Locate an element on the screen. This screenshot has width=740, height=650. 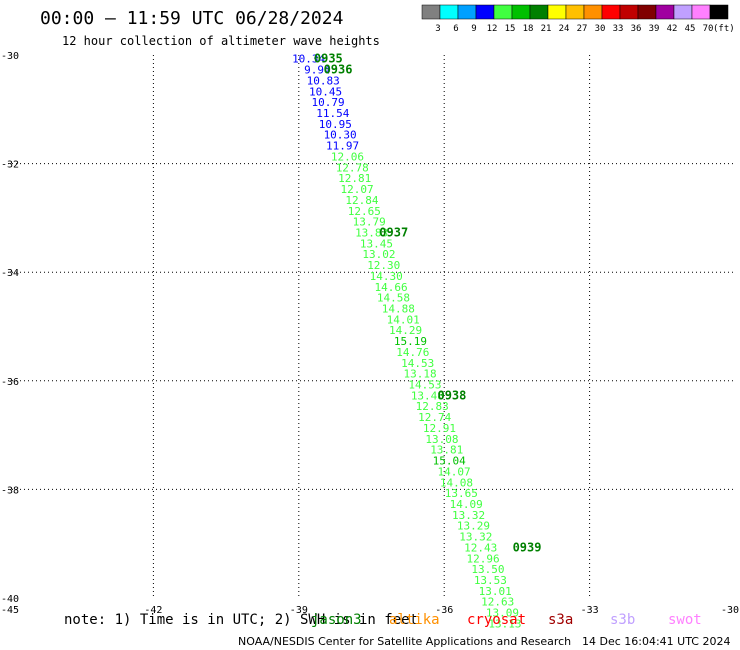
swh-data-label: 13.09 is located at coordinates (502, 613).